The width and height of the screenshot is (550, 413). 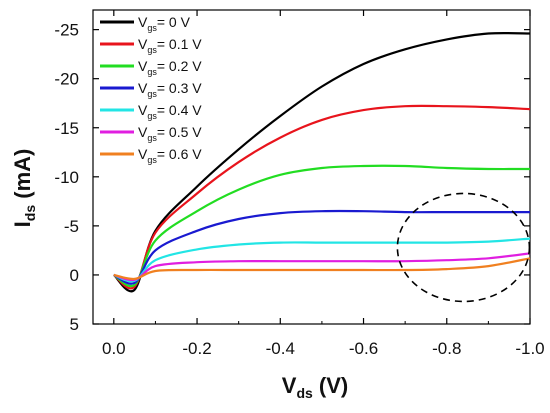 I want to click on legend-label: Vgs= 0.3 V, so click(x=170, y=89).